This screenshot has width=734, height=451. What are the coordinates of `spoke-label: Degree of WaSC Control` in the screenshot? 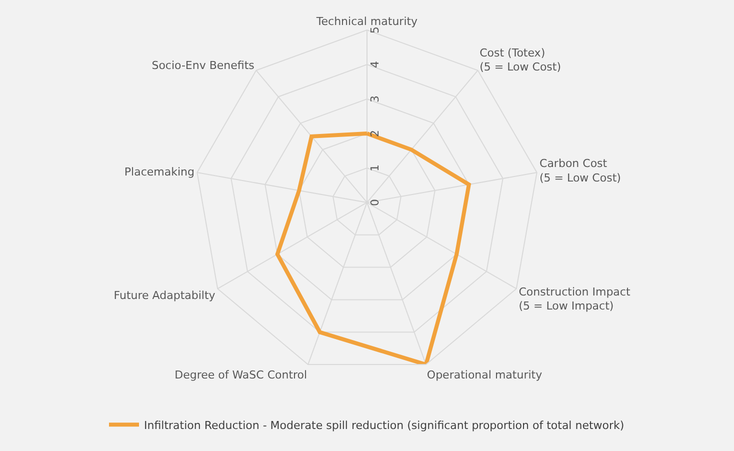 It's located at (241, 375).